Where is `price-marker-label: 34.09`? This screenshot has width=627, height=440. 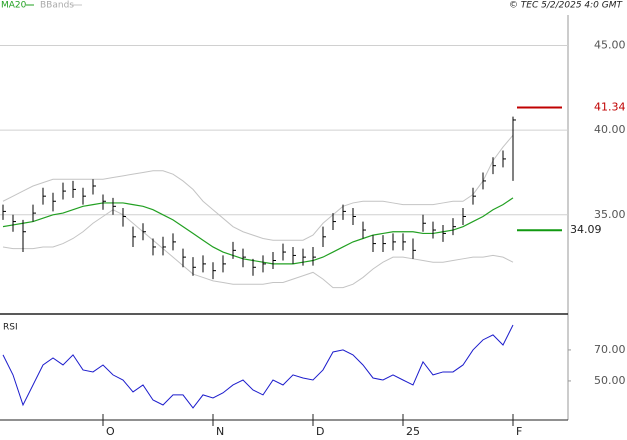
price-marker-label: 34.09 is located at coordinates (586, 229).